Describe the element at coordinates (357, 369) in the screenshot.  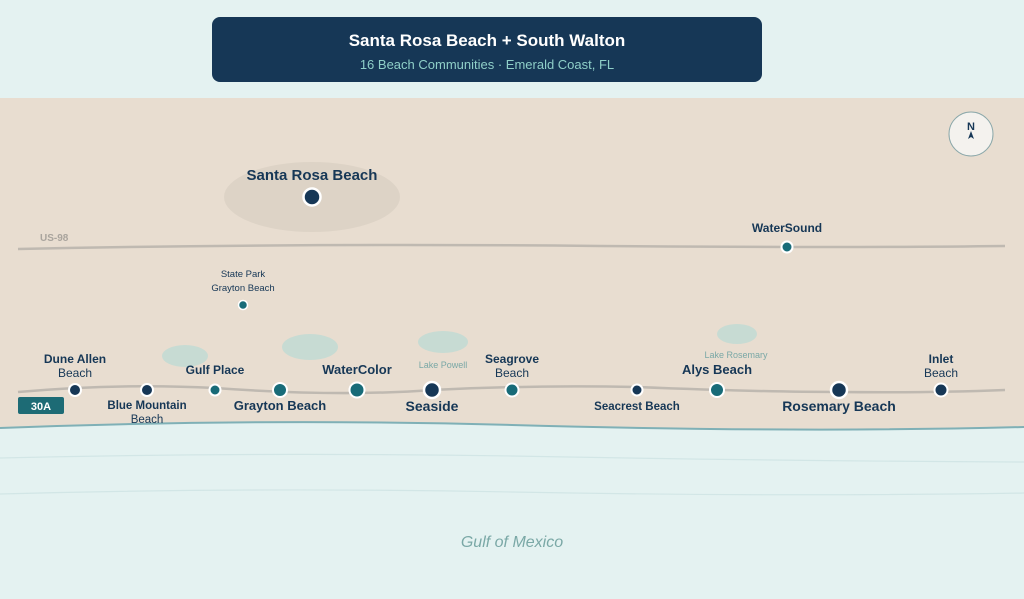
I see `place-label-watercolor: WaterColor` at that location.